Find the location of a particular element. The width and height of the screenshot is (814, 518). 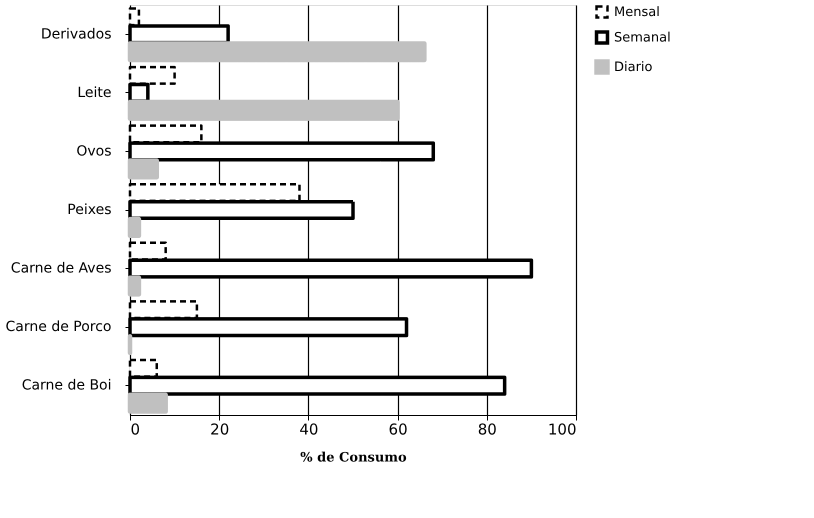

y-tick-label: Carne de Boi is located at coordinates (67, 386).